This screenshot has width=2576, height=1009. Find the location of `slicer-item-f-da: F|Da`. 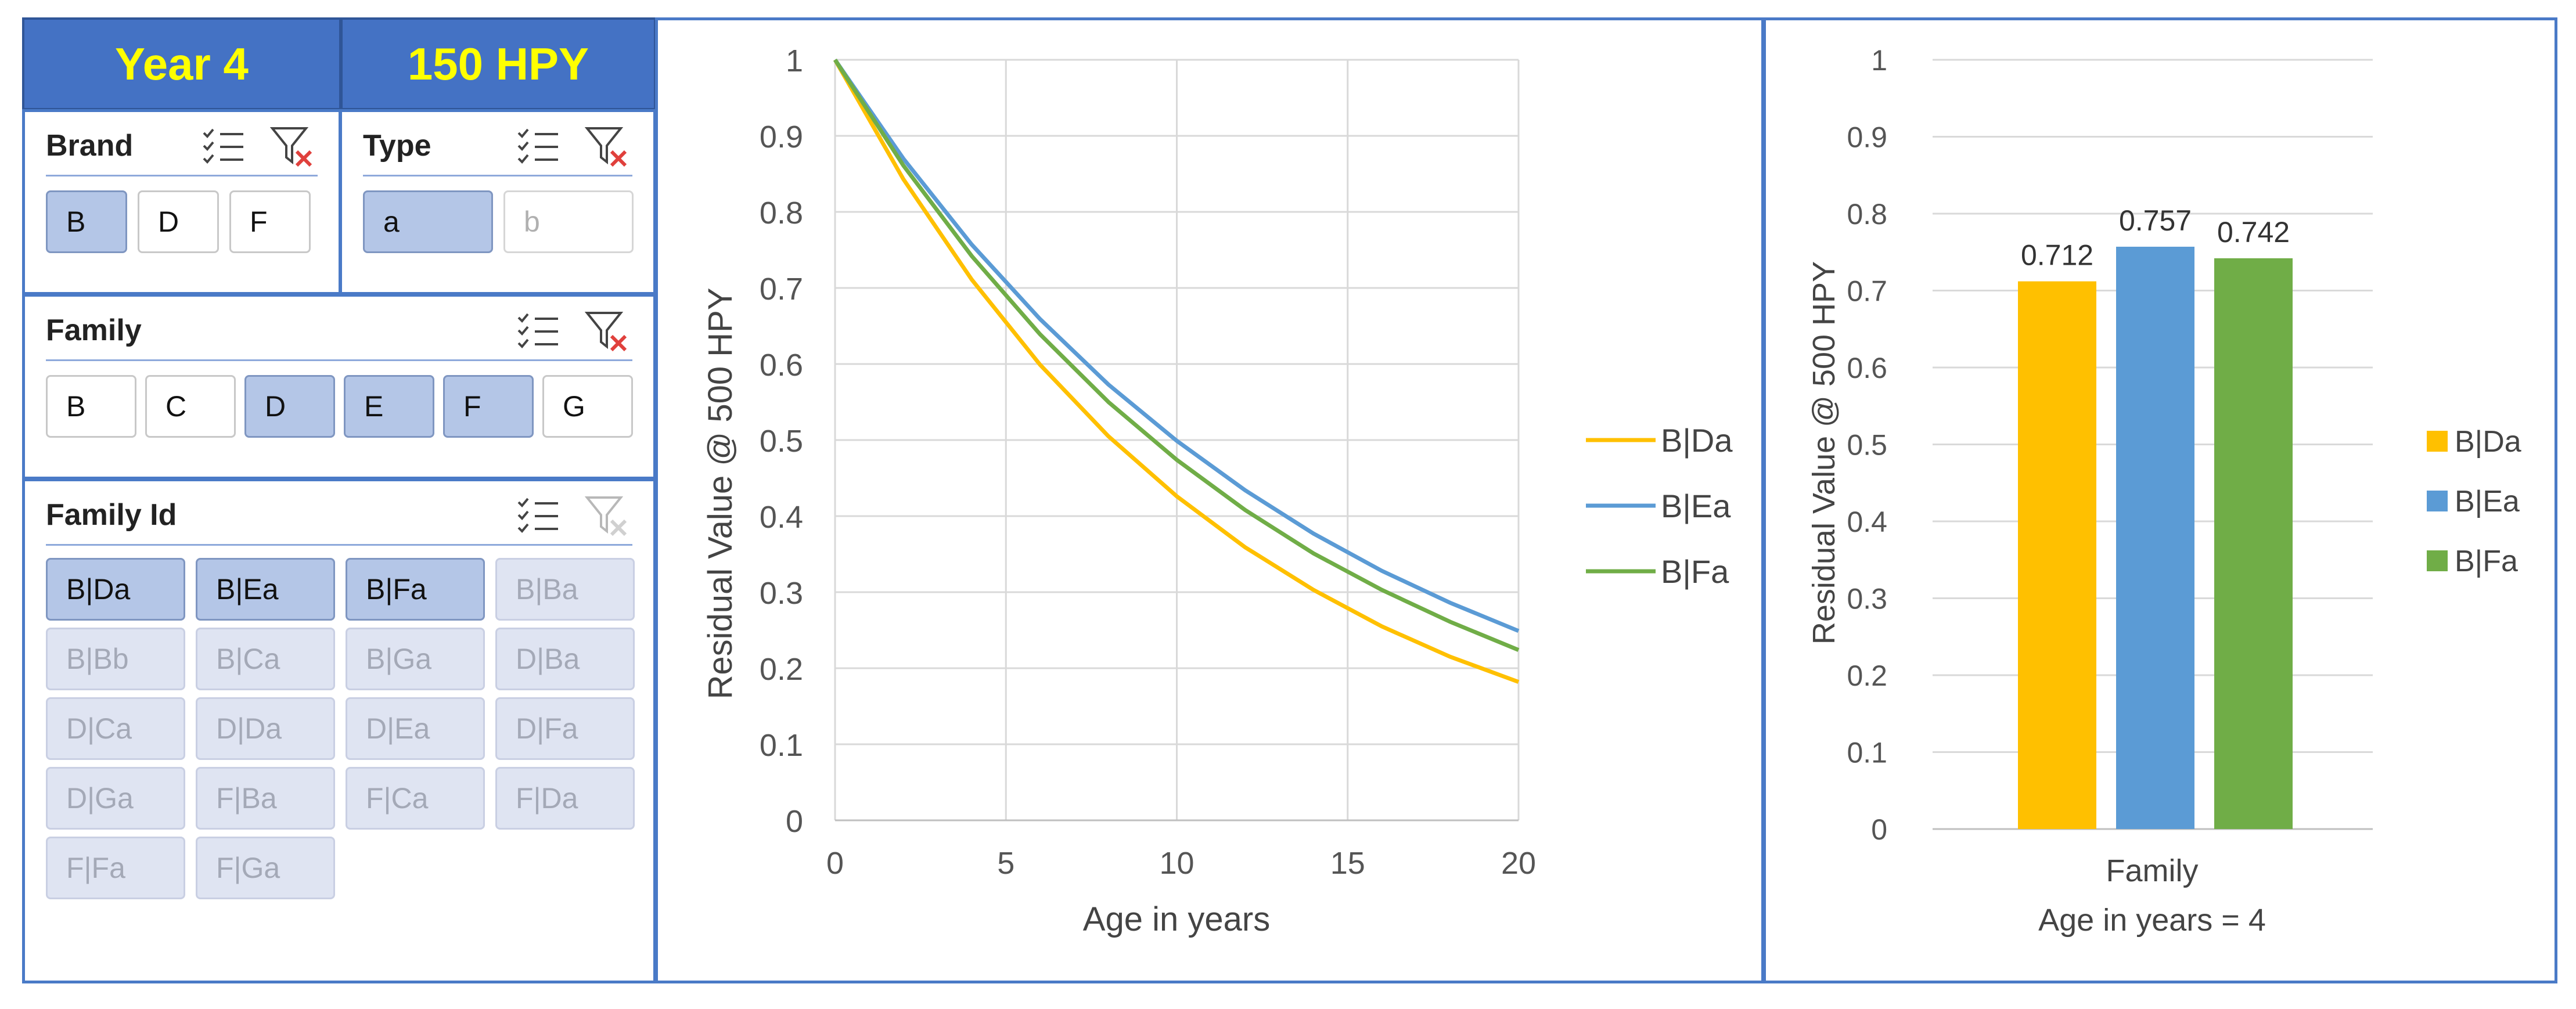

slicer-item-f-da: F|Da is located at coordinates (565, 798).